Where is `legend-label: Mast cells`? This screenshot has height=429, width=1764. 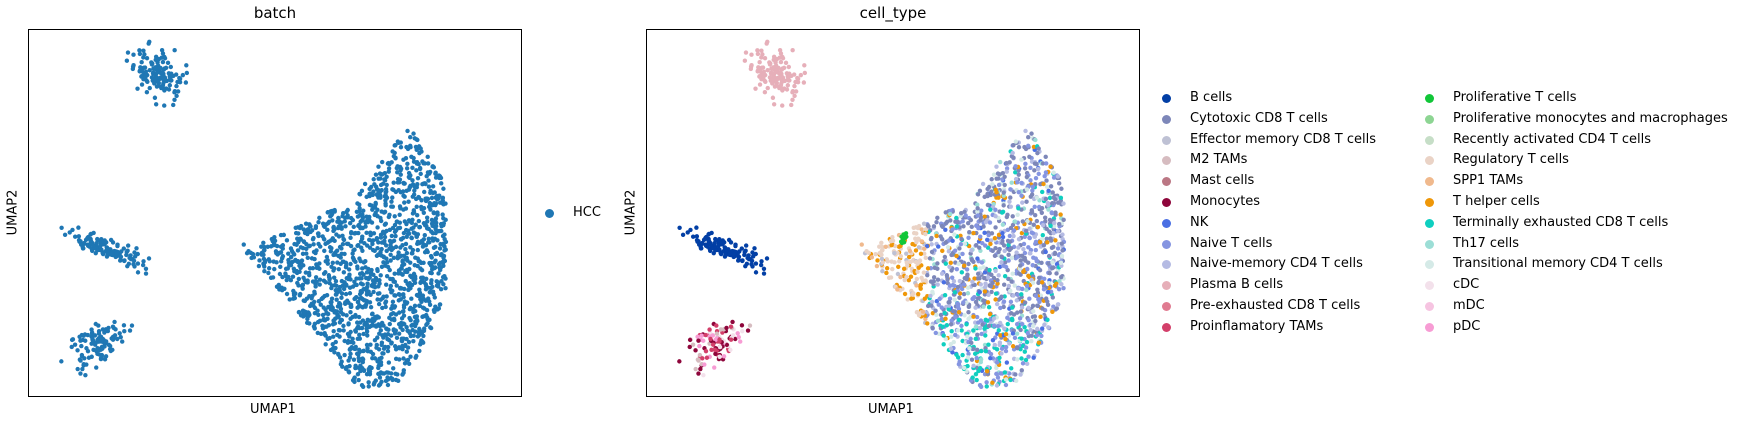
legend-label: Mast cells is located at coordinates (1222, 181).